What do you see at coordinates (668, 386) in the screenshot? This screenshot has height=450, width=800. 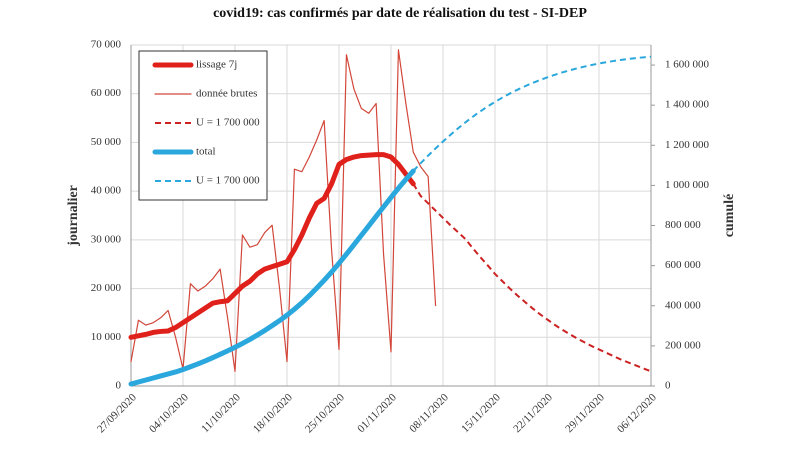 I see `y2-tick-label: 0` at bounding box center [668, 386].